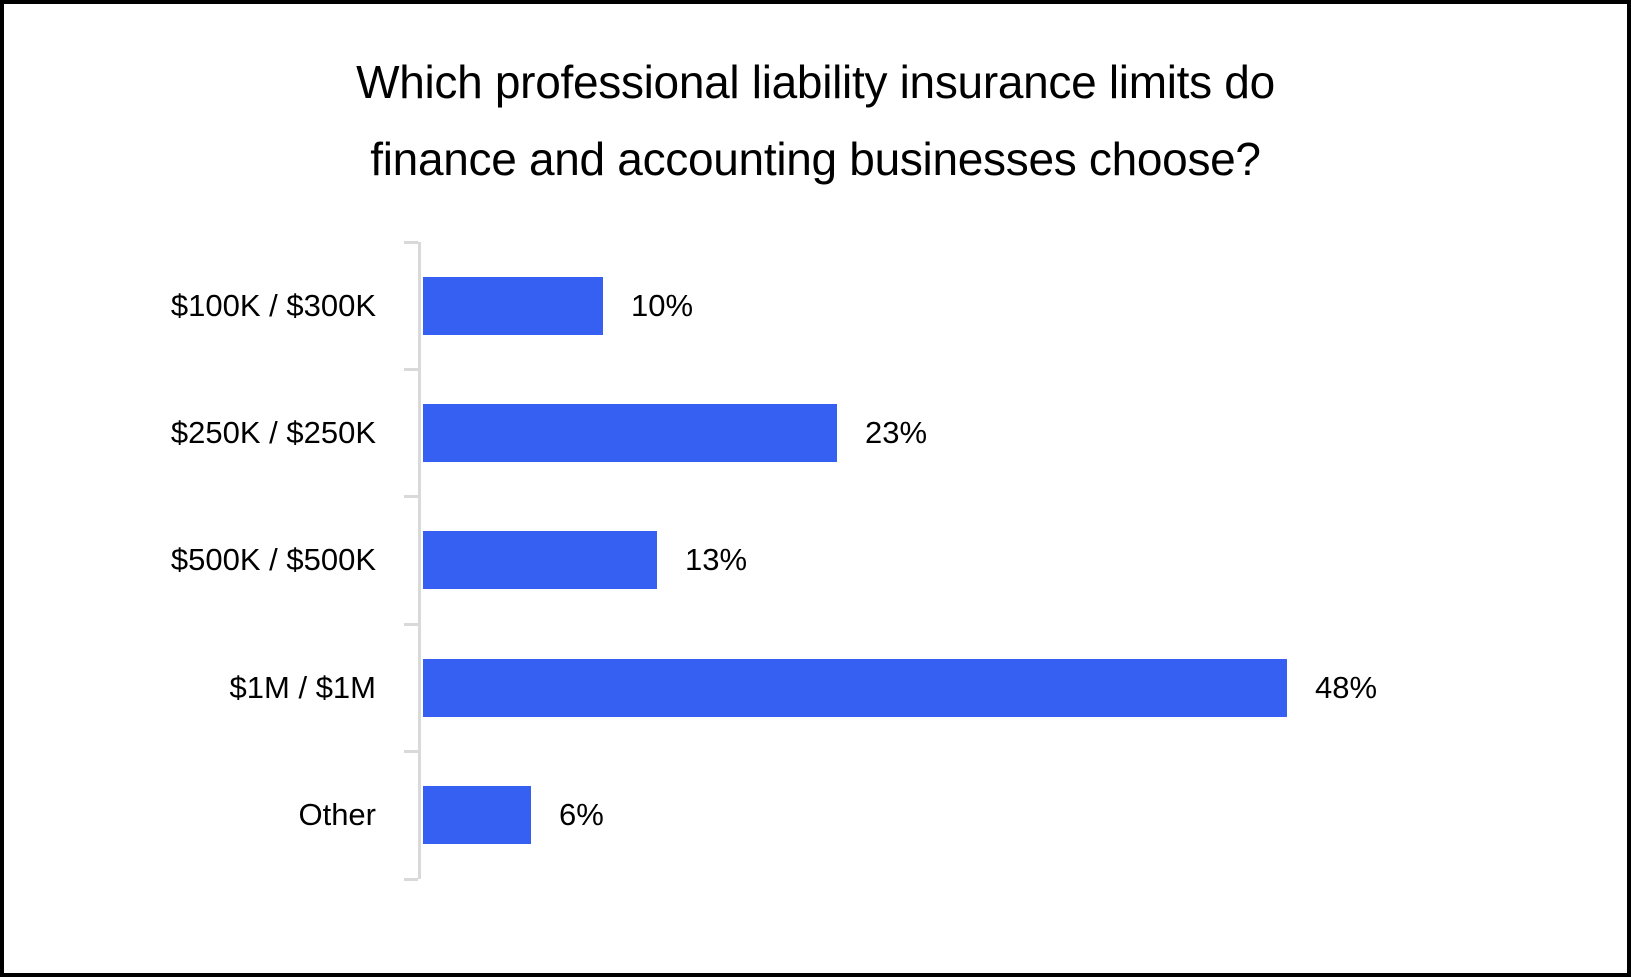 This screenshot has height=977, width=1631. I want to click on bar-row: $500K / $500K 13%, so click(815, 560).